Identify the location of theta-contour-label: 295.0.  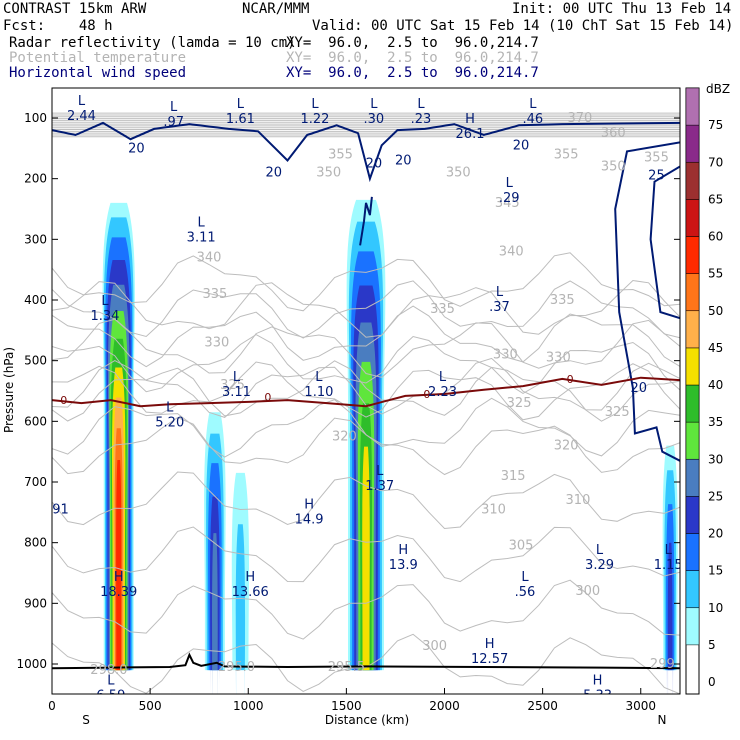
(236, 667).